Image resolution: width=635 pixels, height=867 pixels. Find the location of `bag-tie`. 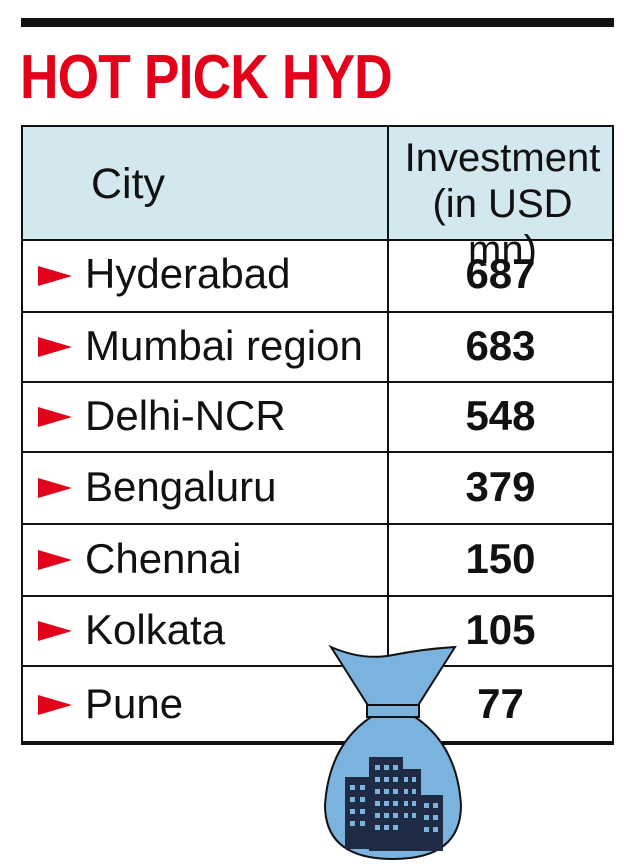

bag-tie is located at coordinates (393, 711).